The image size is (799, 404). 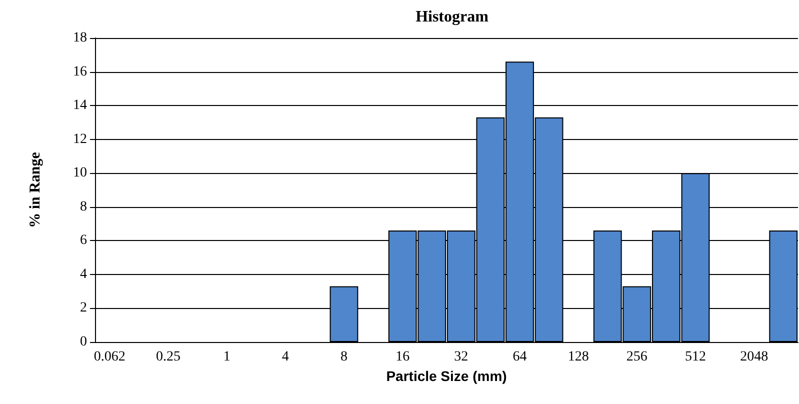 I want to click on y-tick-label: 16, so click(x=80, y=72).